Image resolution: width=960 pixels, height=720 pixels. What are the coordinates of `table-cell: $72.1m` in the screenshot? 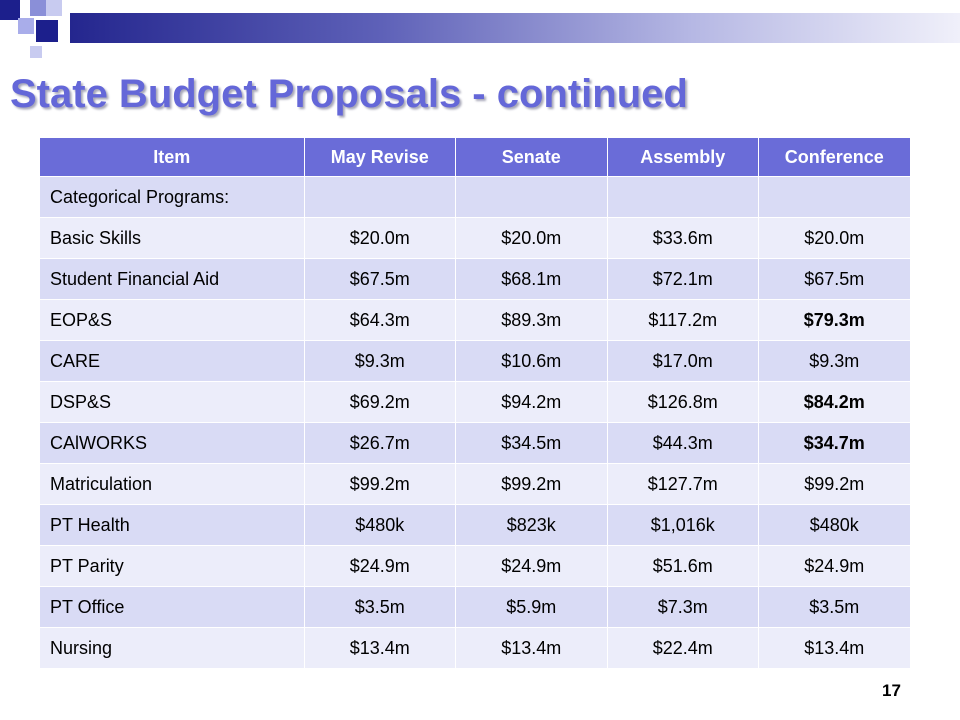 It's located at (683, 279).